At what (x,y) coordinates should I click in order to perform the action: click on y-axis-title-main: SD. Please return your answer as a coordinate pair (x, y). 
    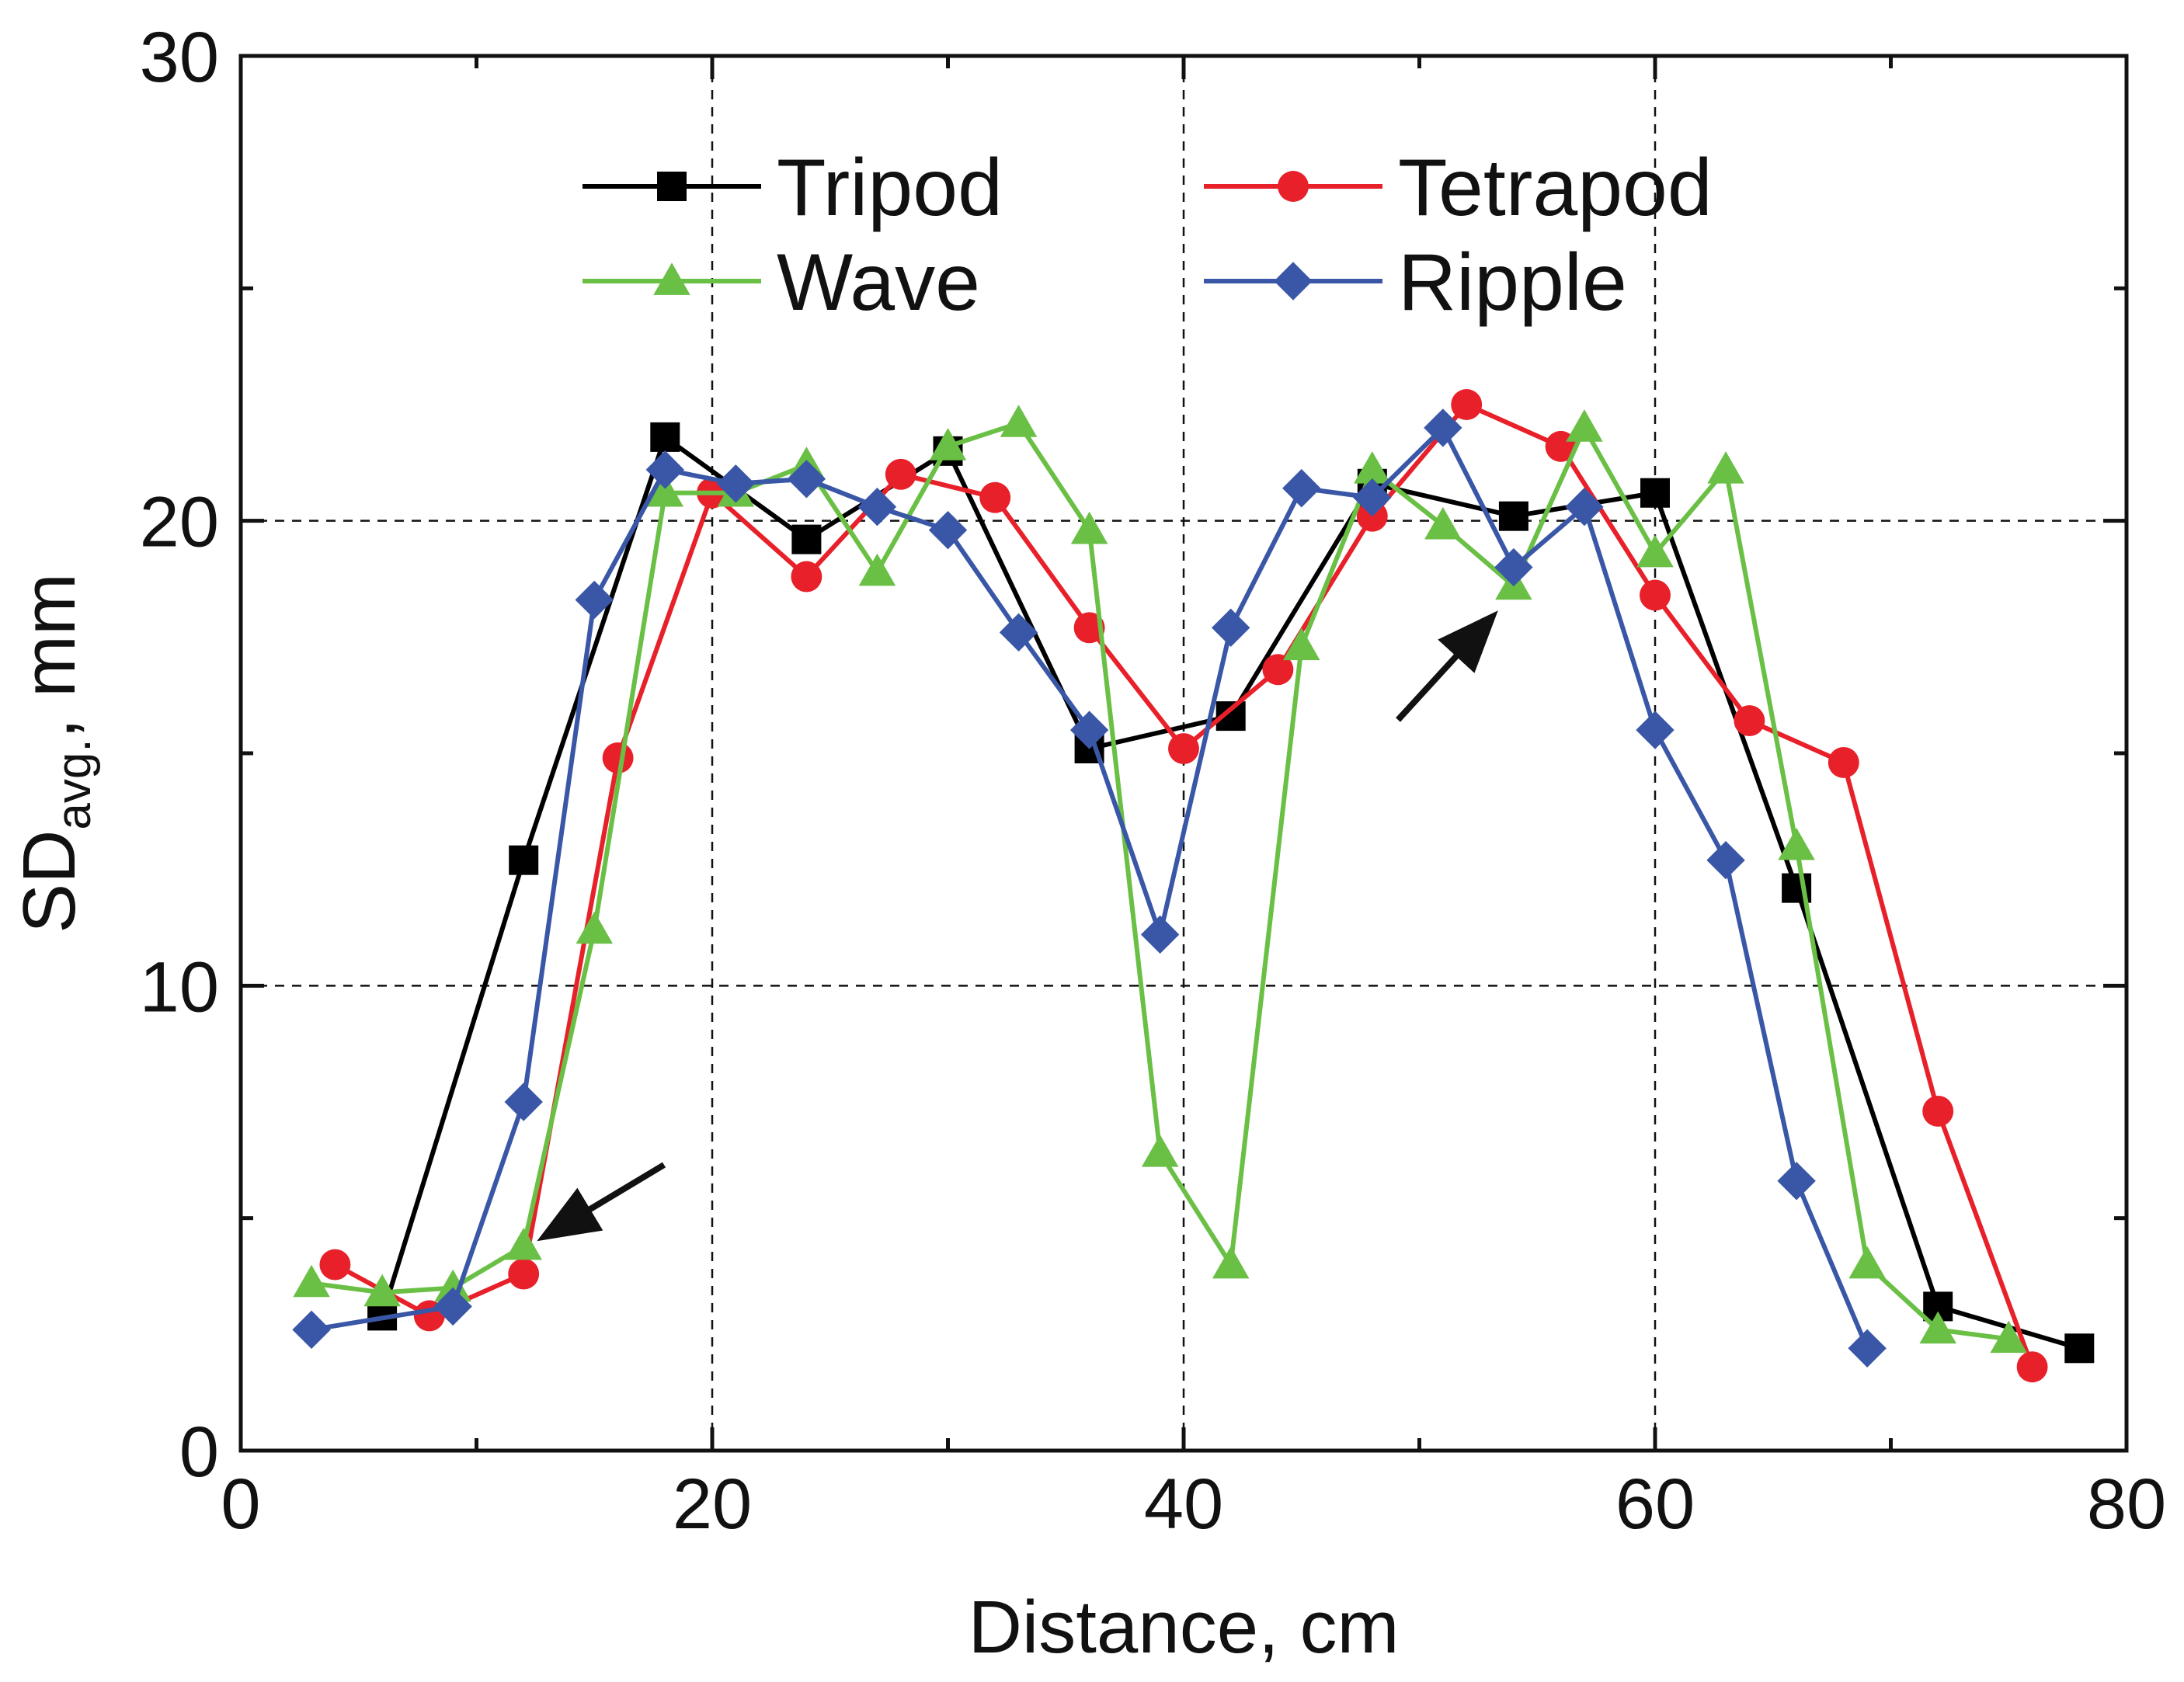
    Looking at the image, I should click on (50, 881).